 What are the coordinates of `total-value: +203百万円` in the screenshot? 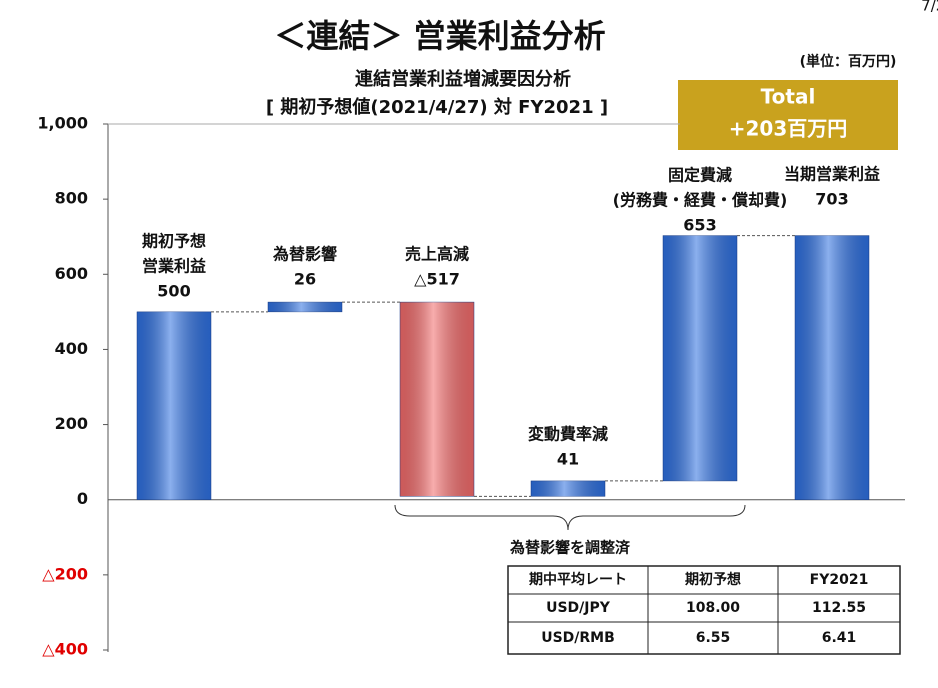 It's located at (788, 129).